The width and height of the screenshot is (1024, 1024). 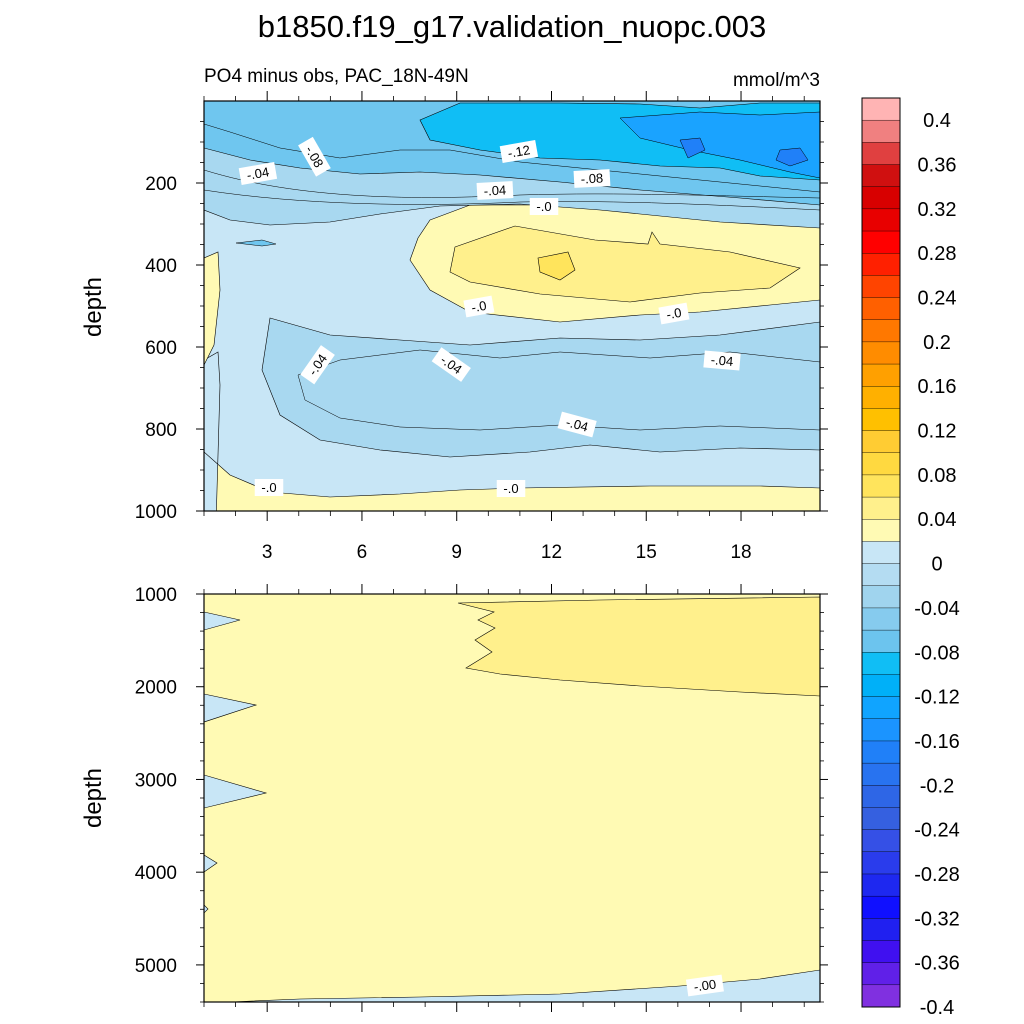 I want to click on contour-label: -.00, so click(x=704, y=985).